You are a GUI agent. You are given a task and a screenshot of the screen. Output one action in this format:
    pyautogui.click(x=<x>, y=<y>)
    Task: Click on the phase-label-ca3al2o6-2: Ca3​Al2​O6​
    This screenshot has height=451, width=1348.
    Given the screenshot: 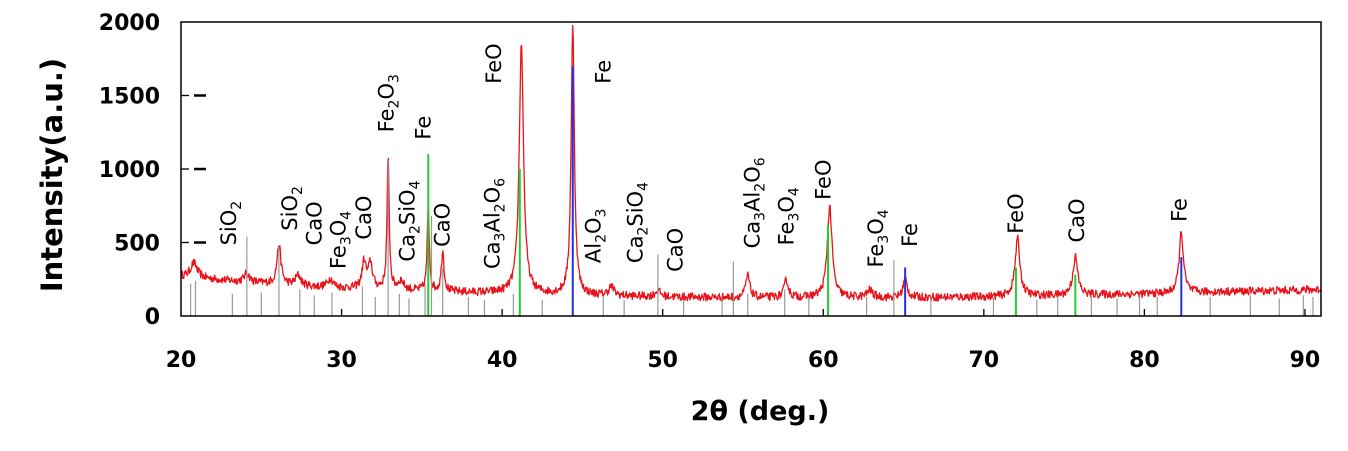 What is the action you would take?
    pyautogui.click(x=755, y=202)
    